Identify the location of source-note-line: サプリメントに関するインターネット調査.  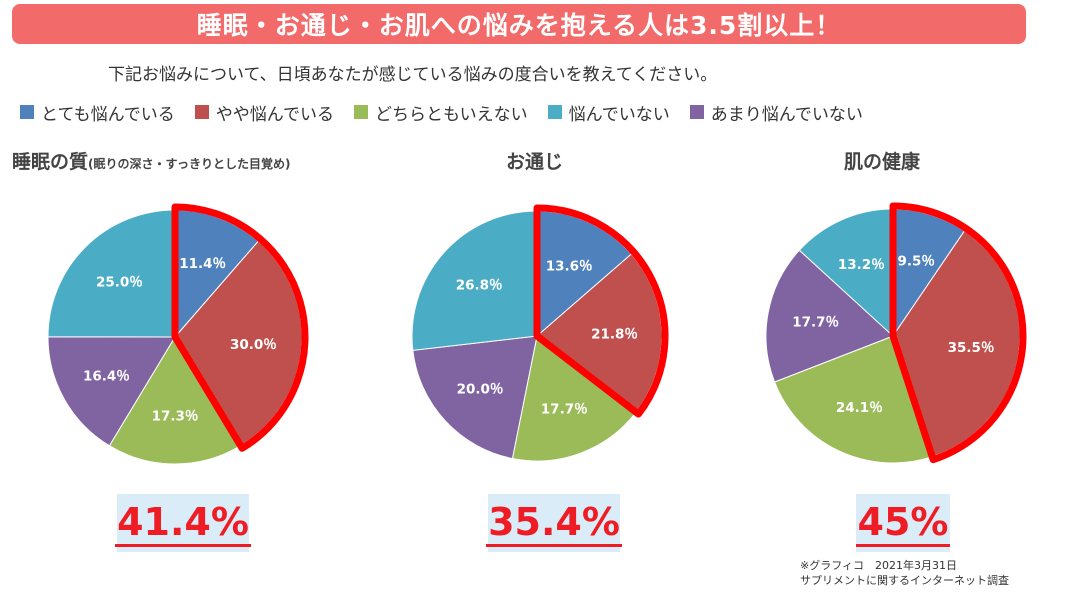
(904, 580).